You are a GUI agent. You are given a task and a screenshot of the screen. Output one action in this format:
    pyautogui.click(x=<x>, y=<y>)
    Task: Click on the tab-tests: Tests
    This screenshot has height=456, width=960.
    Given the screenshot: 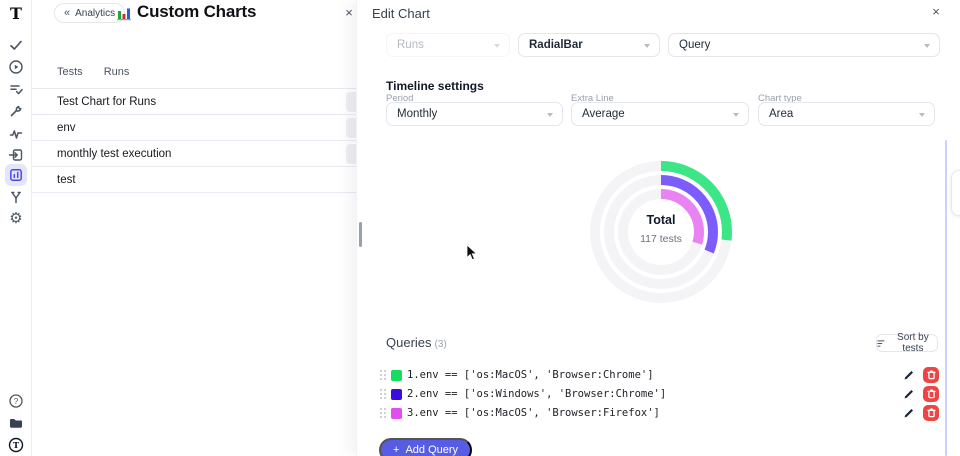 What is the action you would take?
    pyautogui.click(x=70, y=72)
    